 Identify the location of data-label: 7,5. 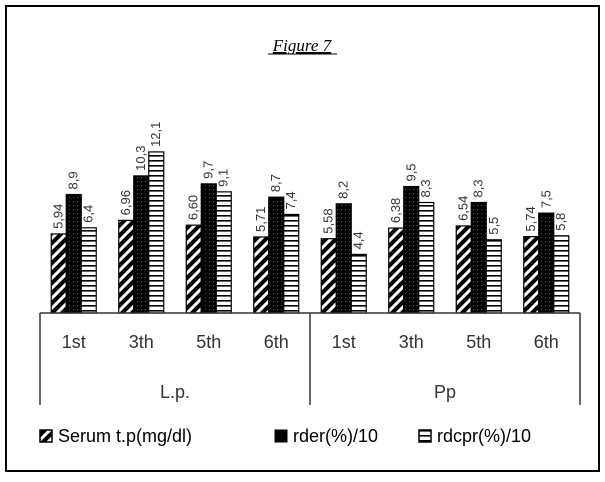
(545, 199).